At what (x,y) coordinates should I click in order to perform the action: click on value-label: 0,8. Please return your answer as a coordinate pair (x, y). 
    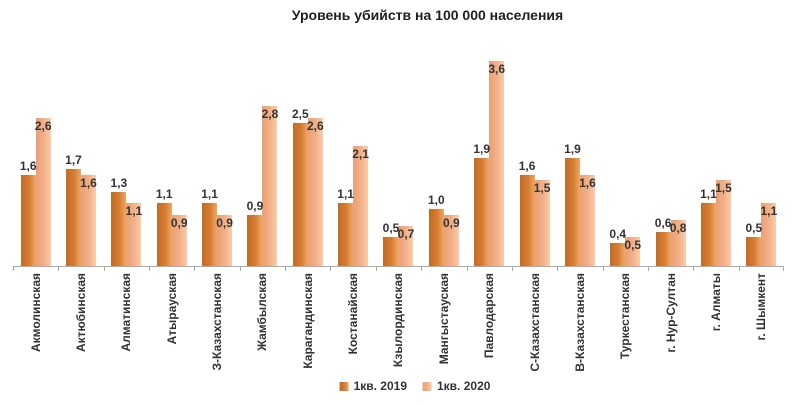
    Looking at the image, I should click on (678, 228).